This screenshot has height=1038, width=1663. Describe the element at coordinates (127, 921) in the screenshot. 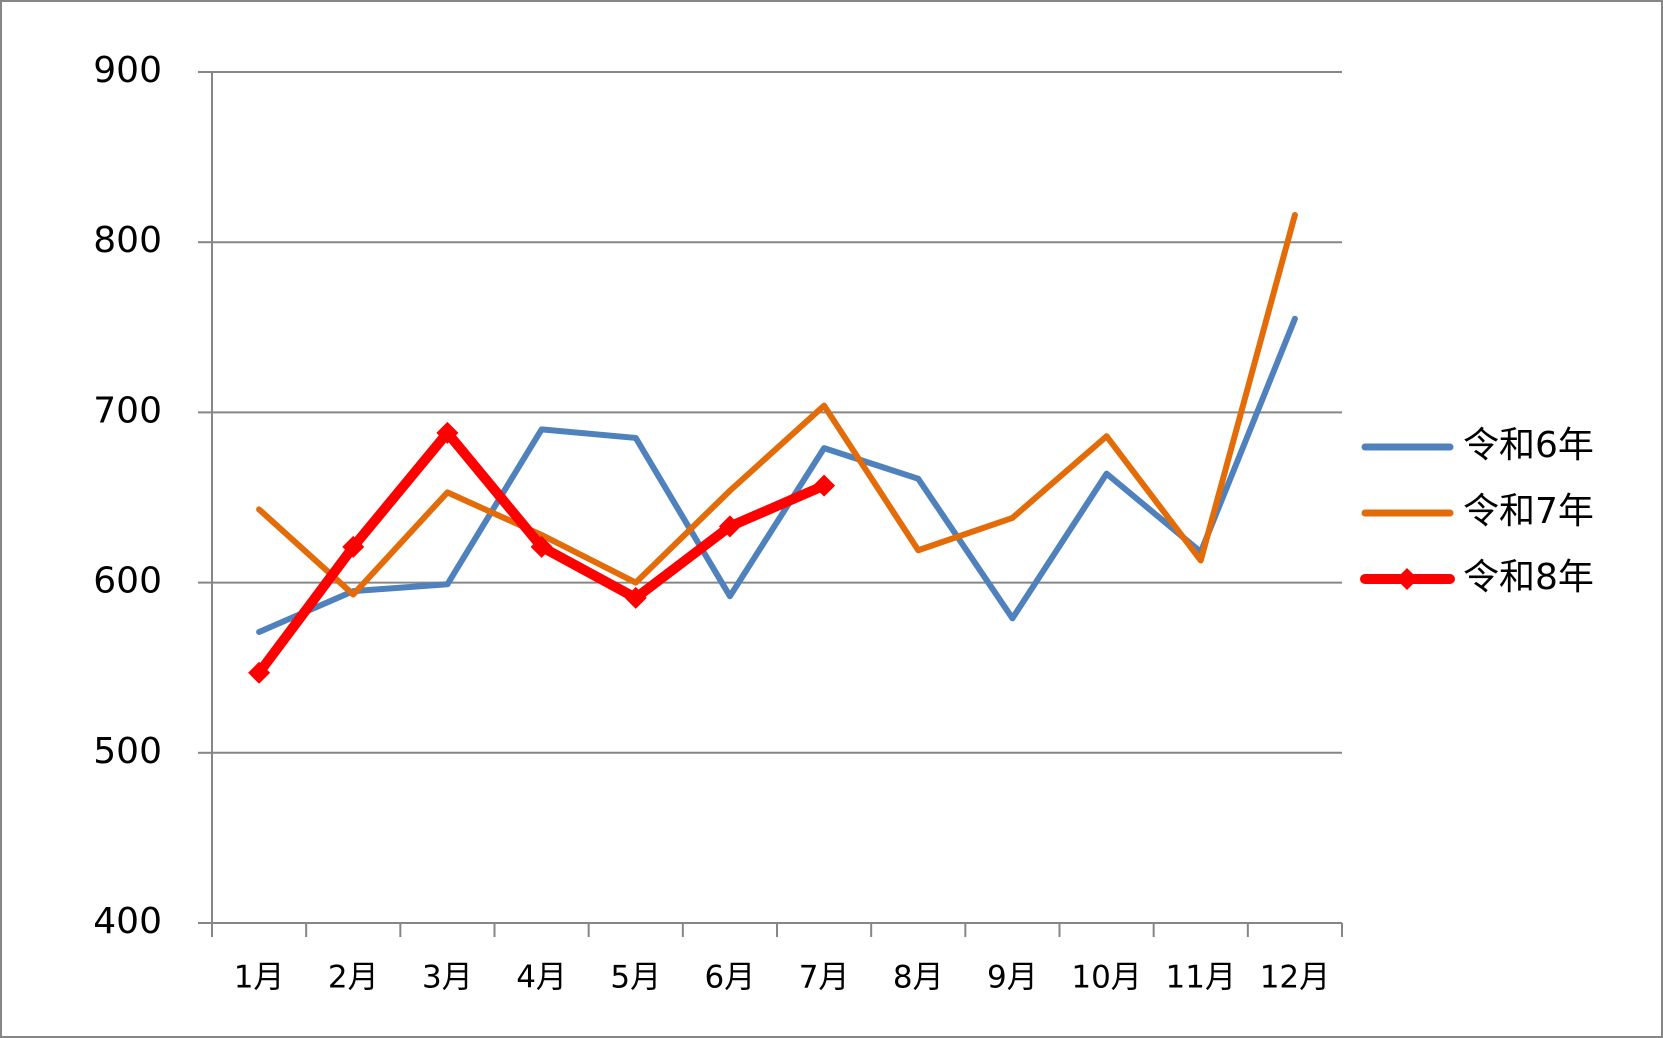

I see `y-tick-label: 400` at that location.